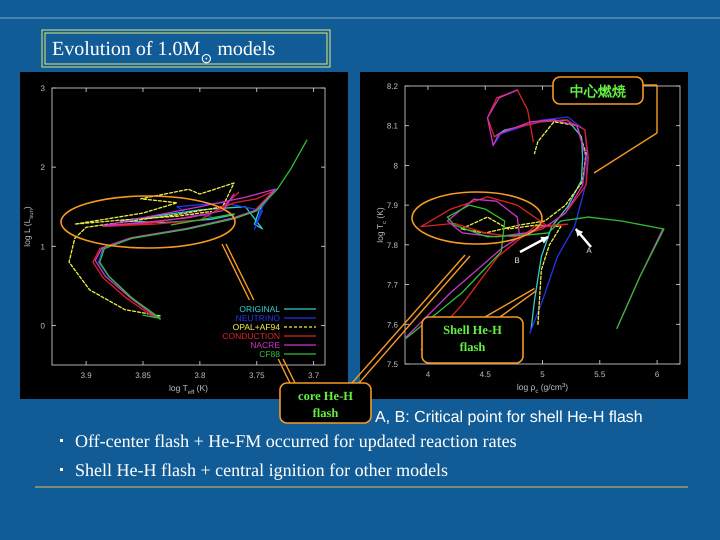  I want to click on legend-label: ORIGINAL, so click(259, 309).